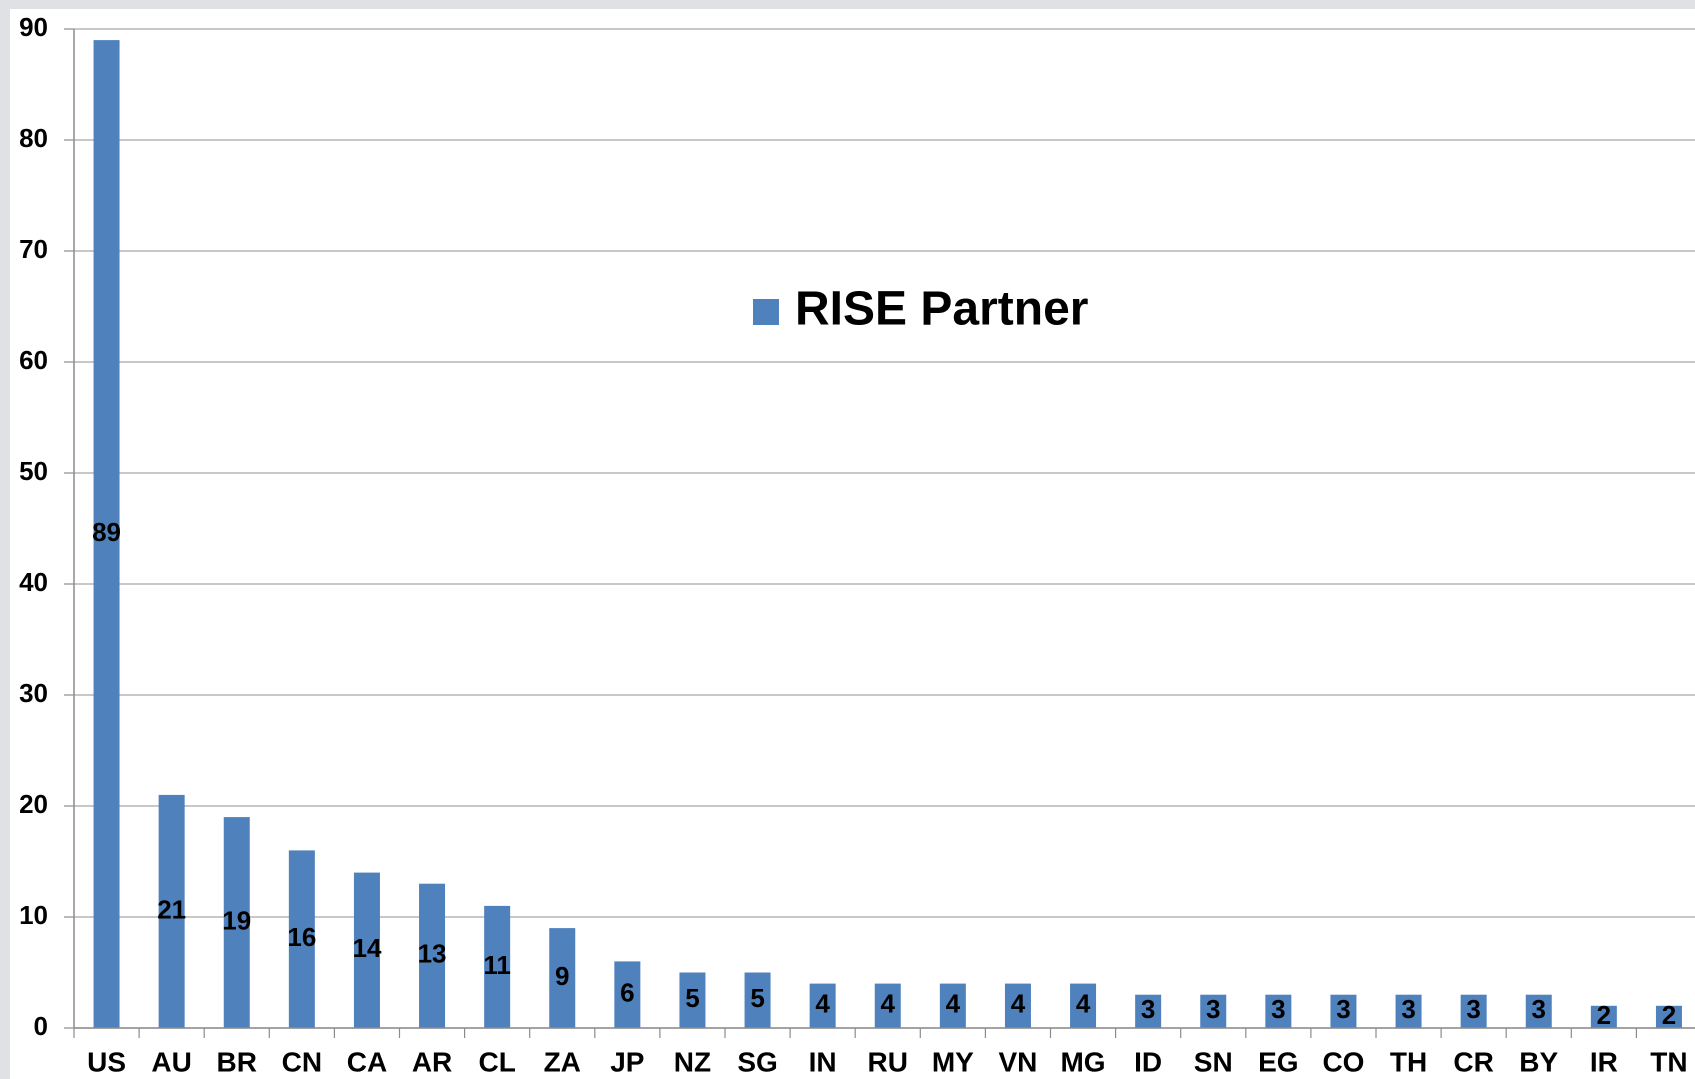 The width and height of the screenshot is (1695, 1079). Describe the element at coordinates (888, 1061) in the screenshot. I see `x-tick-label: RU` at that location.